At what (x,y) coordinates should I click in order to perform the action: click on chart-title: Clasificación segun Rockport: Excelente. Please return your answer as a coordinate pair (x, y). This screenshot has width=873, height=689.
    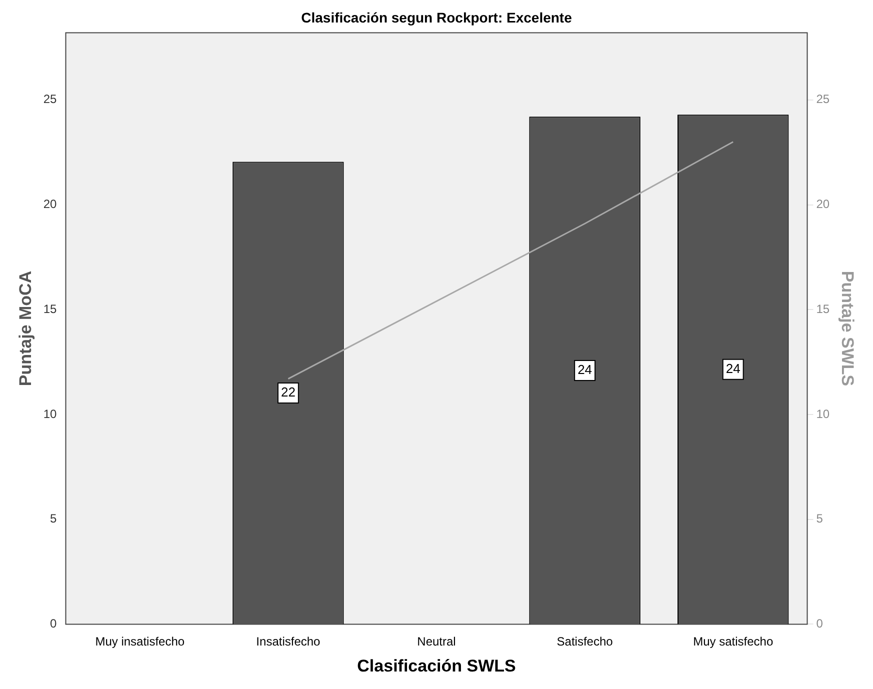
    Looking at the image, I should click on (436, 17).